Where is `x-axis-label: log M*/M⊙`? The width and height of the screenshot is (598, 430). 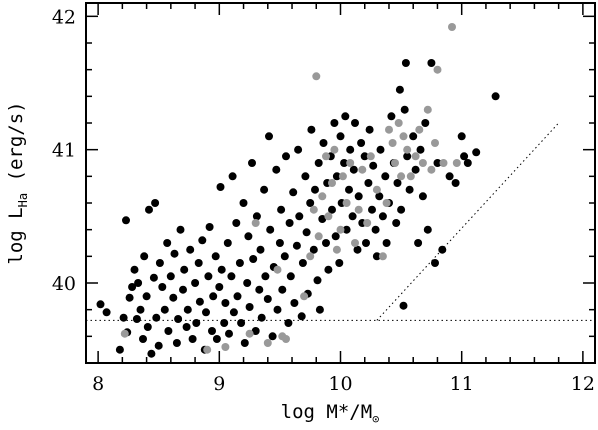 x-axis-label: log M*/M⊙ is located at coordinates (330, 413).